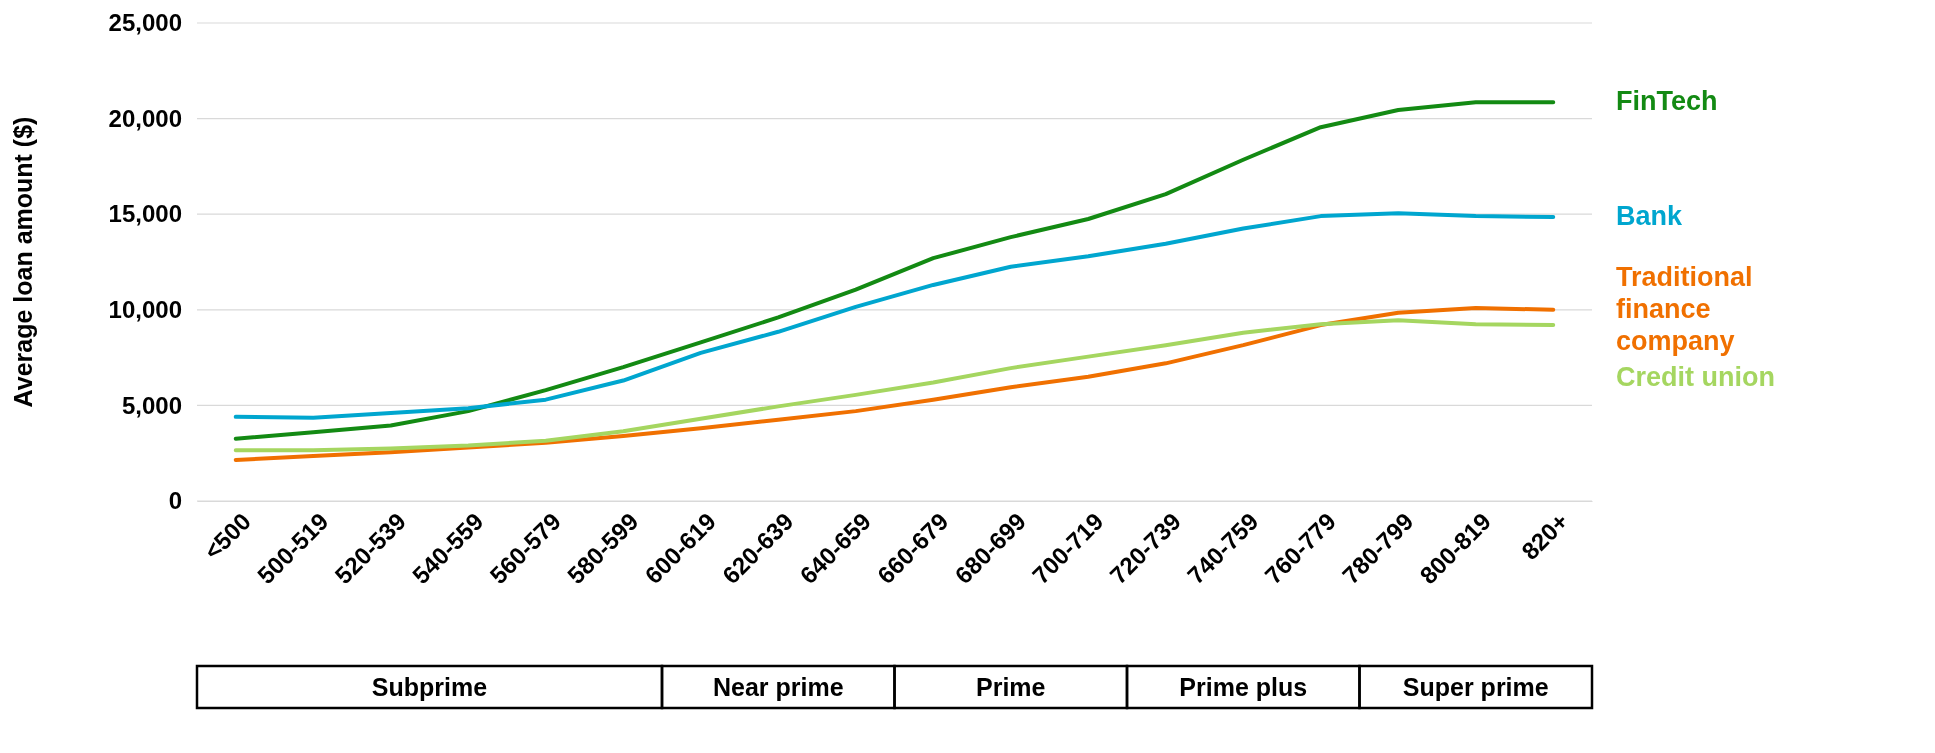  Describe the element at coordinates (778, 687) in the screenshot. I see `text: Near prime` at that location.